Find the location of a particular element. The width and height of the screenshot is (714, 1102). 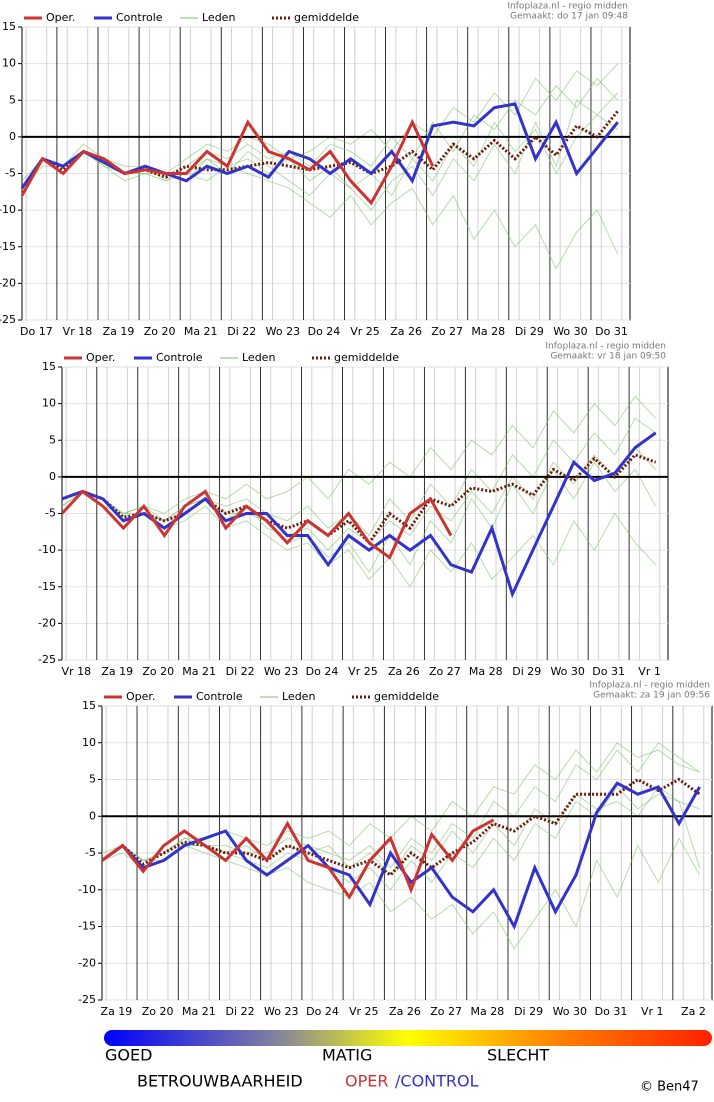

level-label: GOED is located at coordinates (128, 1055).